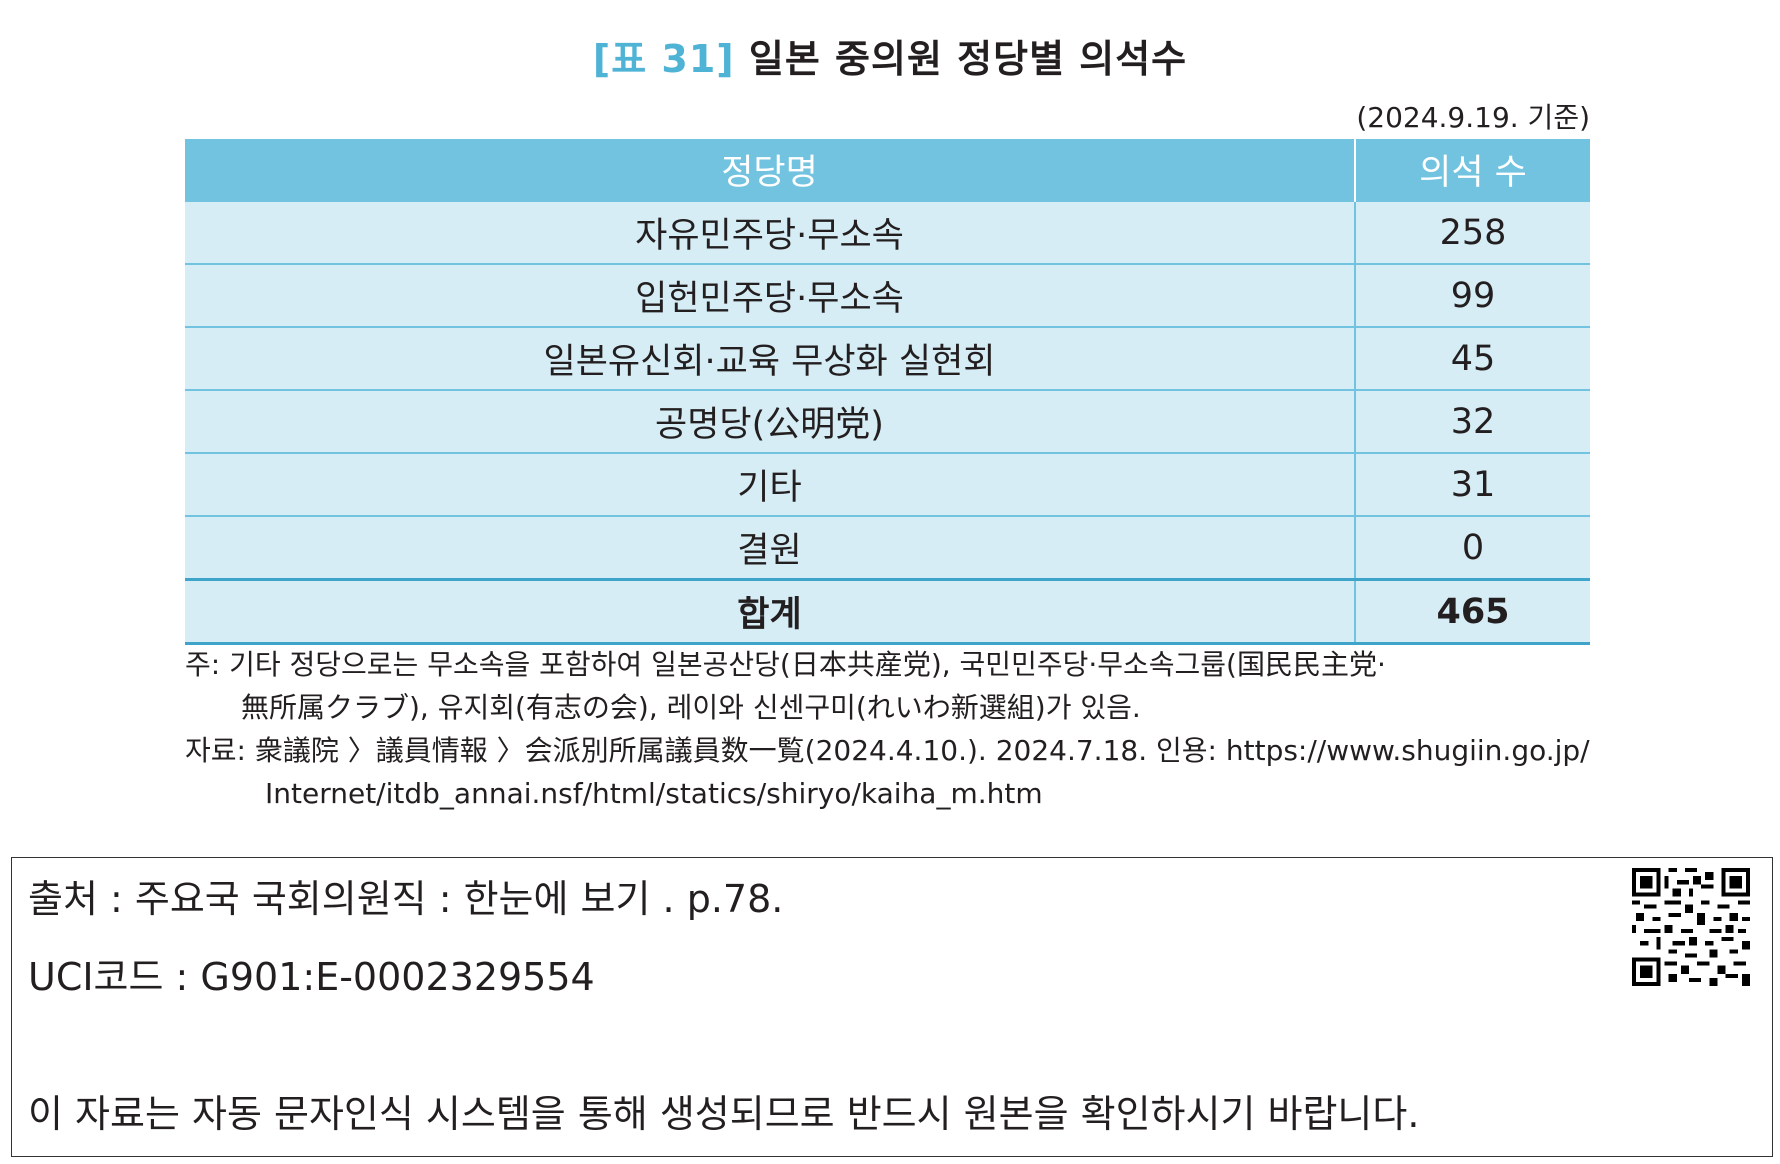 This screenshot has height=1164, width=1780. I want to click on table-row: 기타 31, so click(887, 484).